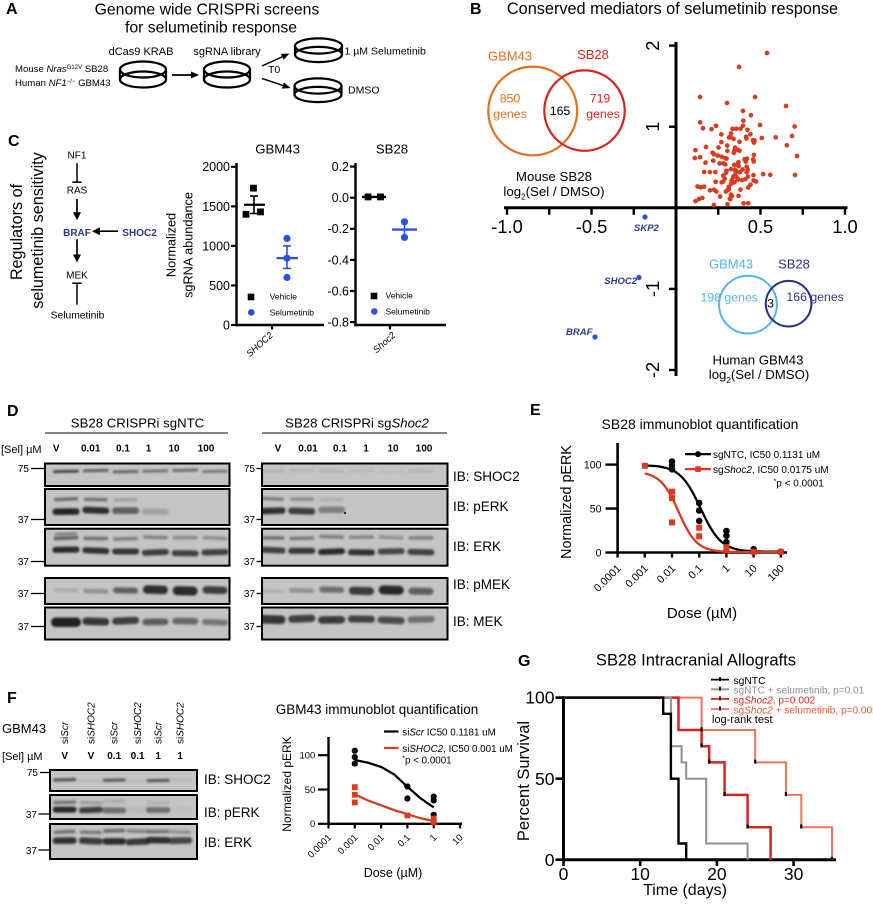 The width and height of the screenshot is (873, 905). What do you see at coordinates (600, 98) in the screenshot?
I see `svg-text: 719` at bounding box center [600, 98].